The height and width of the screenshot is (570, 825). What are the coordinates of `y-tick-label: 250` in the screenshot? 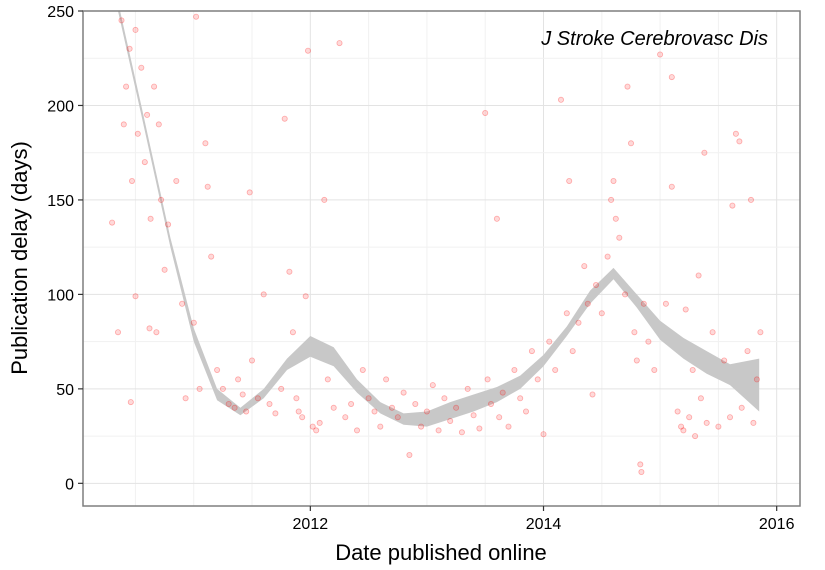 It's located at (60, 12).